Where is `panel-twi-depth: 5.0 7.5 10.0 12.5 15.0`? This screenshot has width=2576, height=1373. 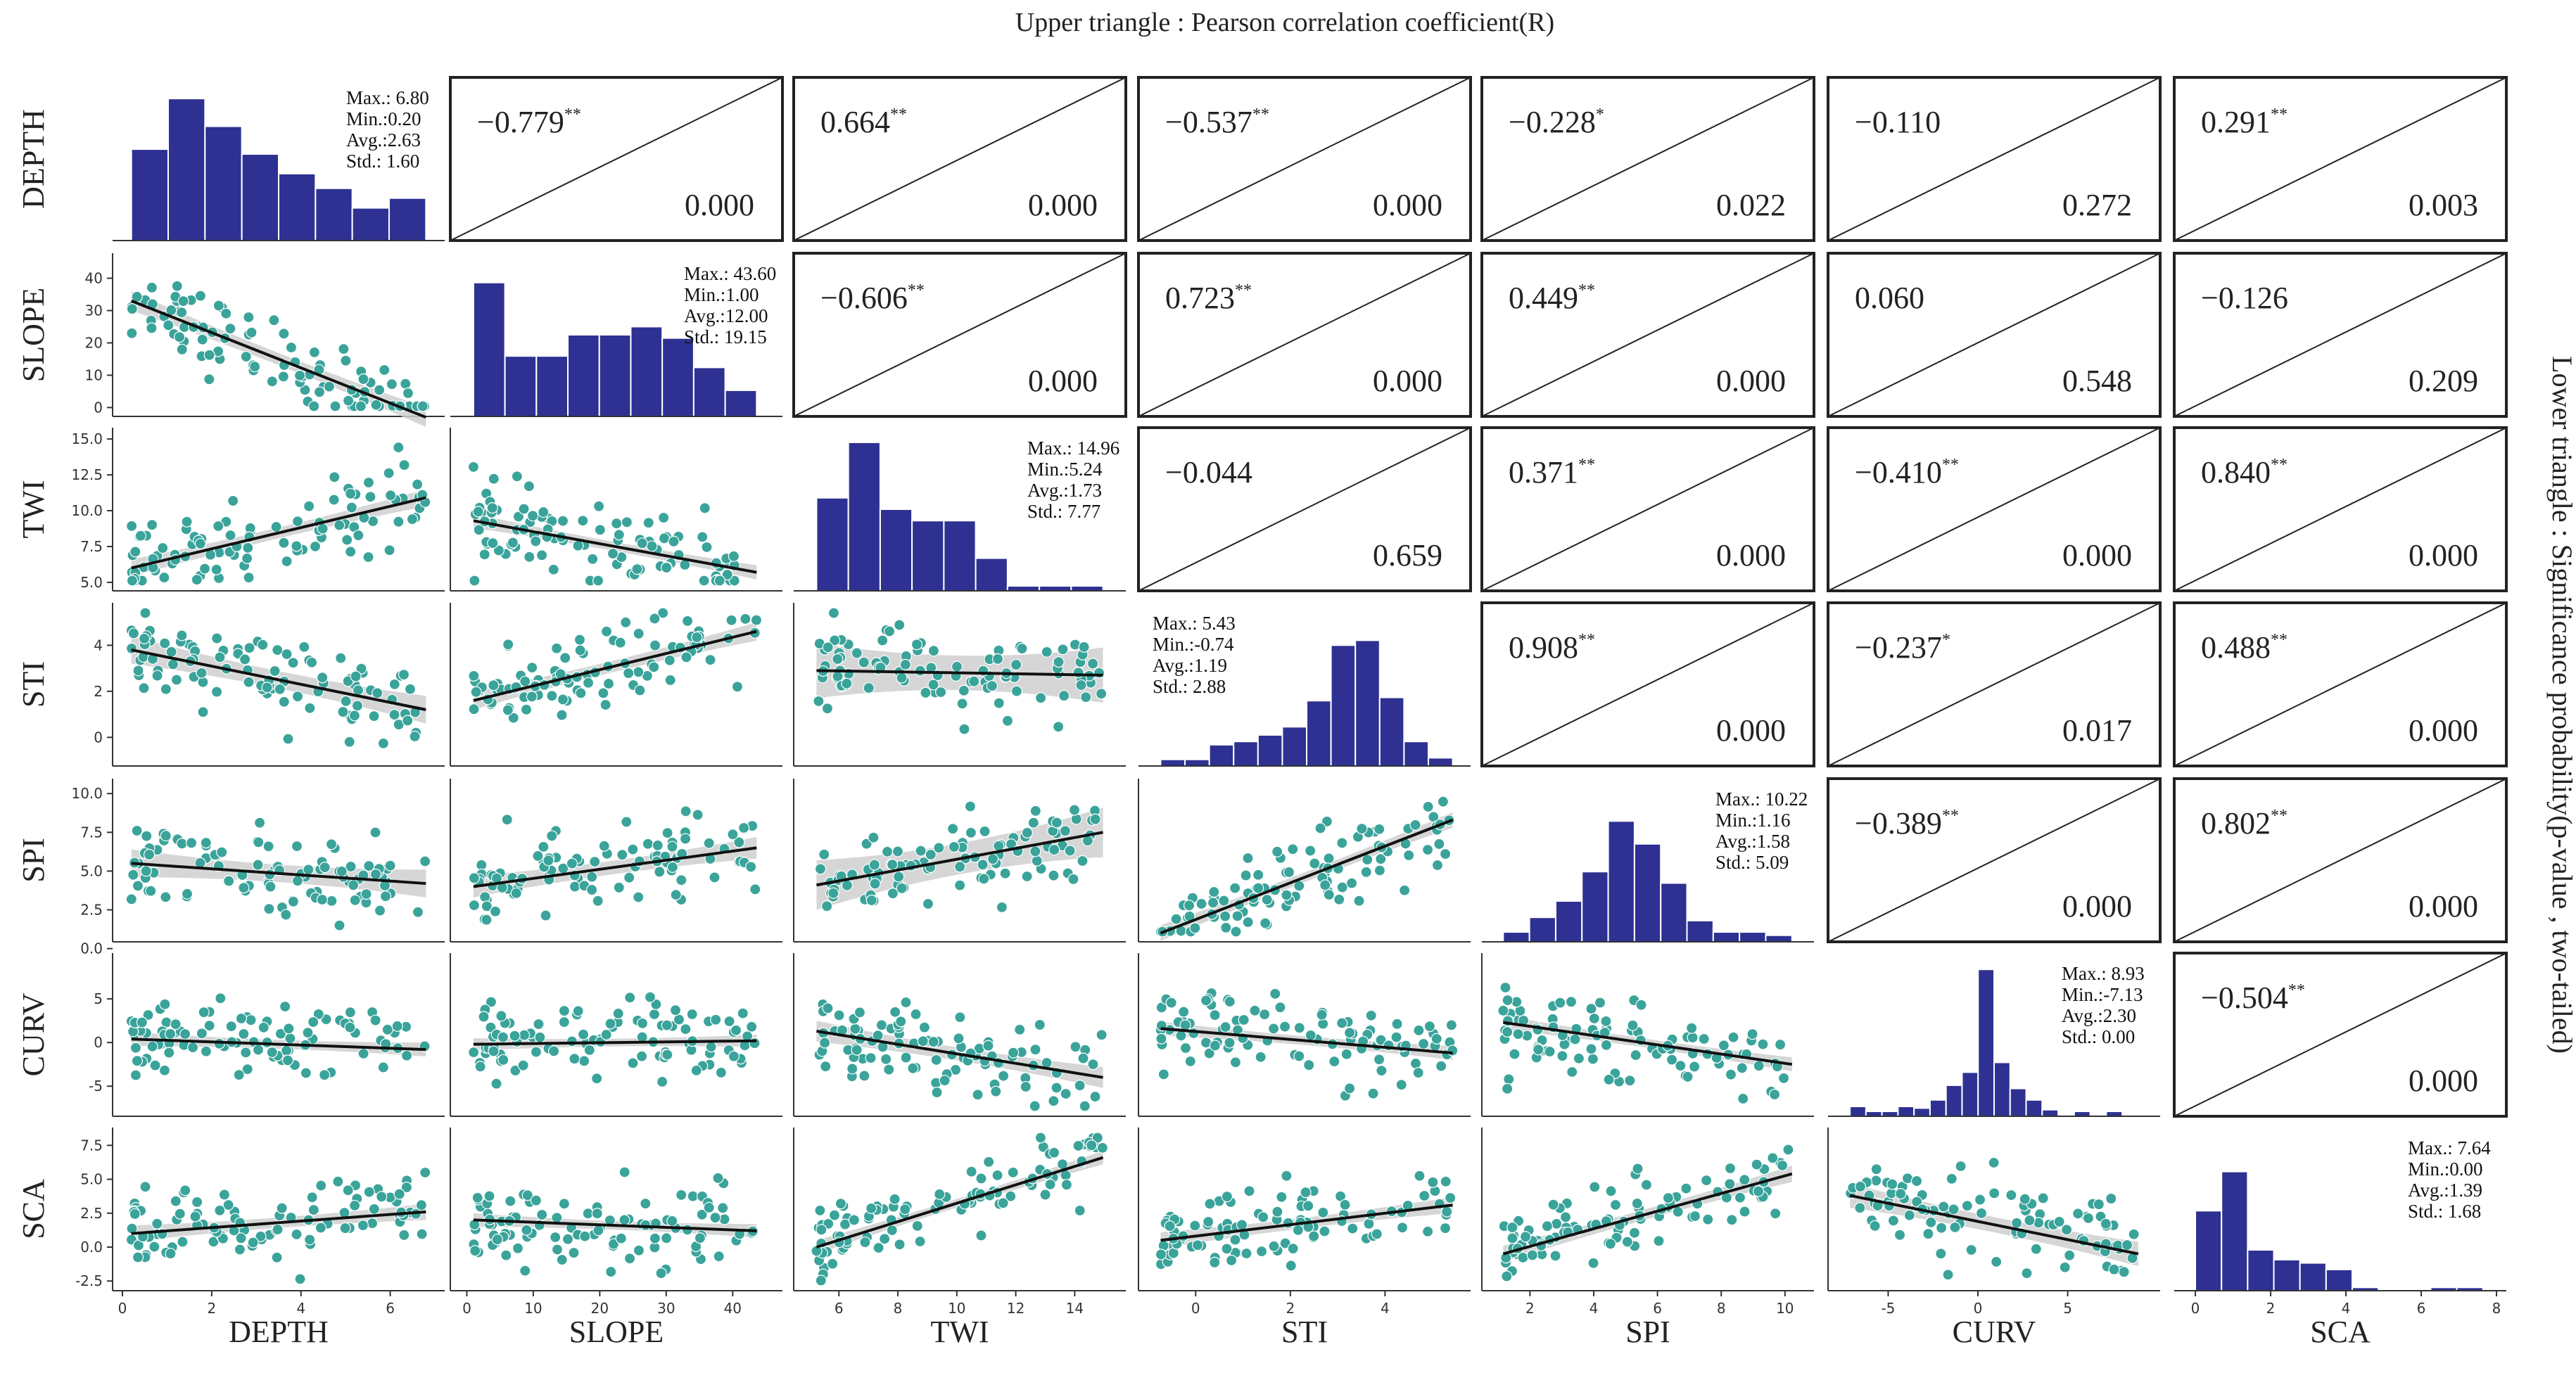
panel-twi-depth: 5.0 7.5 10.0 12.5 15.0 is located at coordinates (258, 510).